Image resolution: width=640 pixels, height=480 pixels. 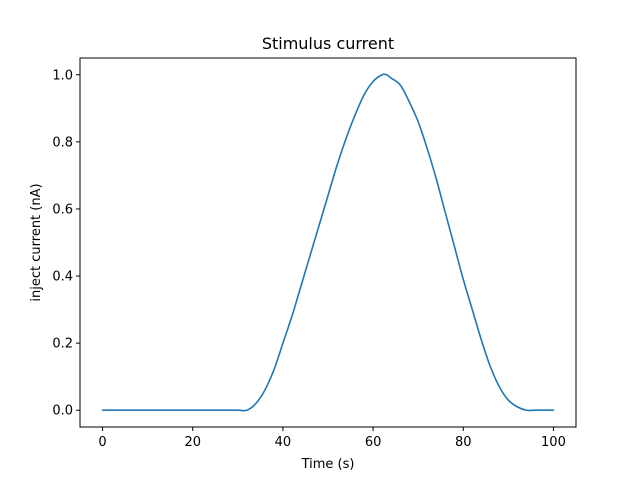 I want to click on y-tick-label: 0.6, so click(x=62, y=209).